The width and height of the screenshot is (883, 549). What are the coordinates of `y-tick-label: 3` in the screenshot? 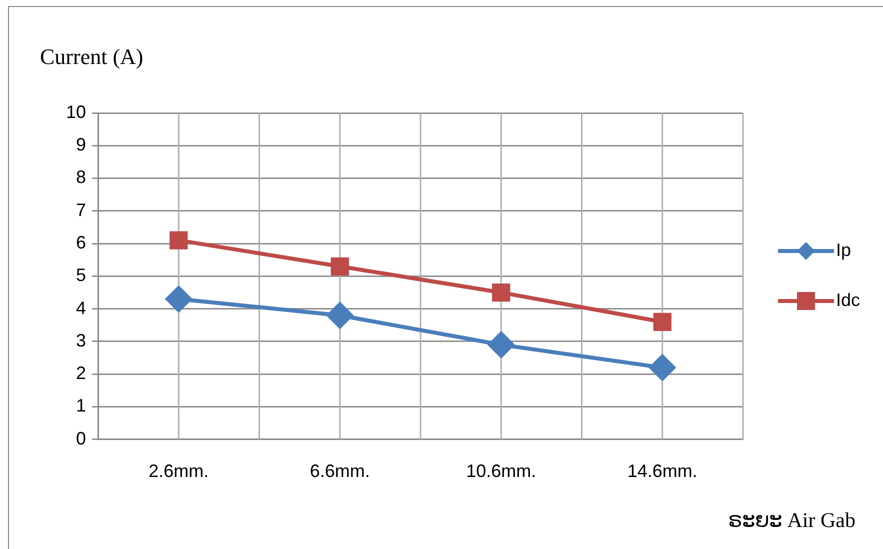 It's located at (81, 340).